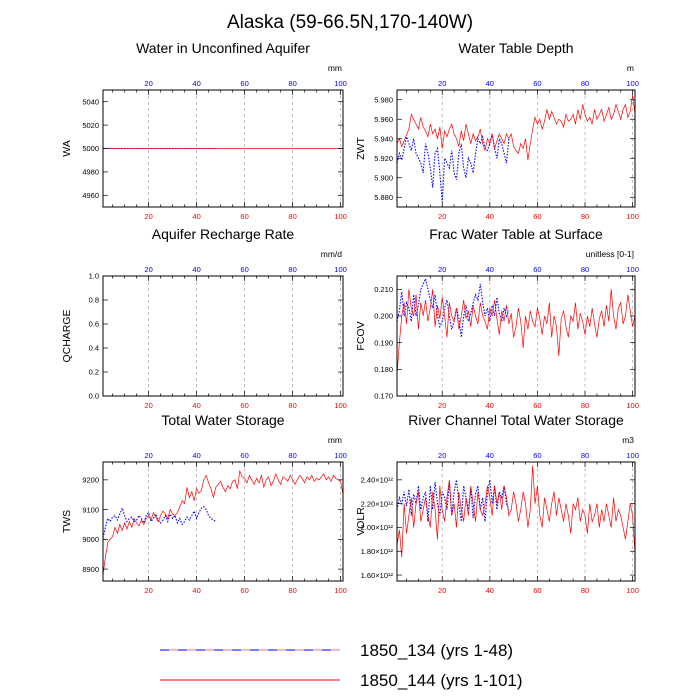  I want to click on panel-title: Aquifer Recharge Rate, so click(223, 234).